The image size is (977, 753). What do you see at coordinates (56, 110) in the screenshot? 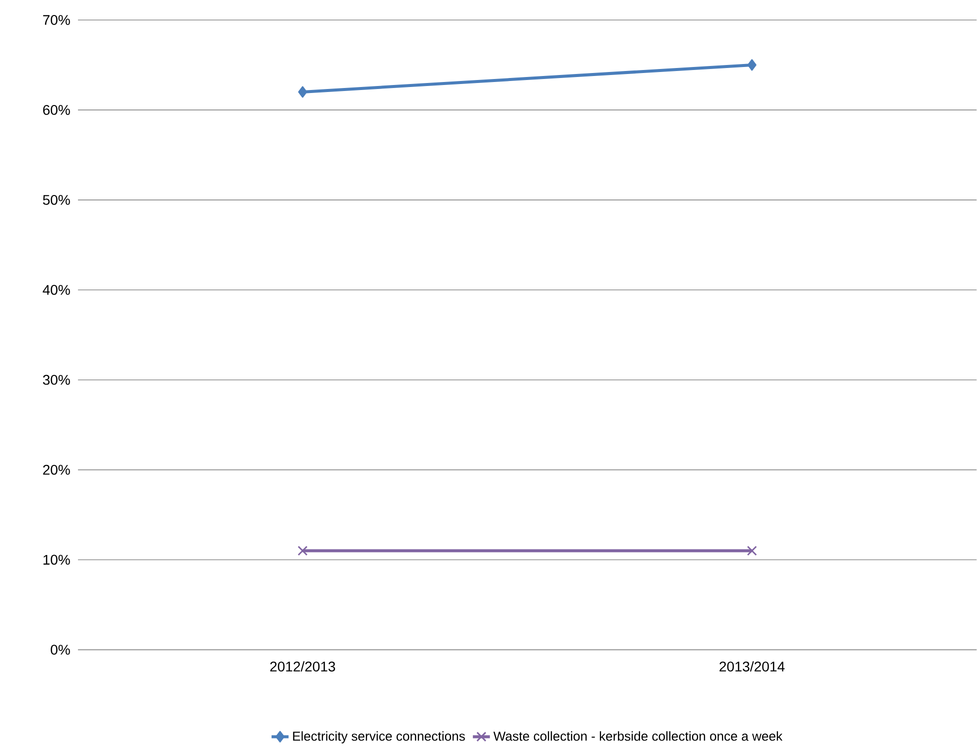
I see `y-tick-label: 60%` at bounding box center [56, 110].